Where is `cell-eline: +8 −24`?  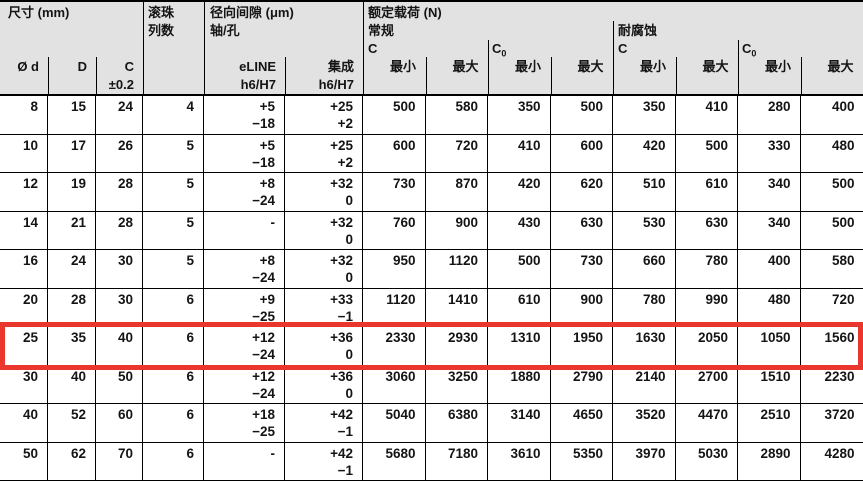
cell-eline: +8 −24 is located at coordinates (244, 269).